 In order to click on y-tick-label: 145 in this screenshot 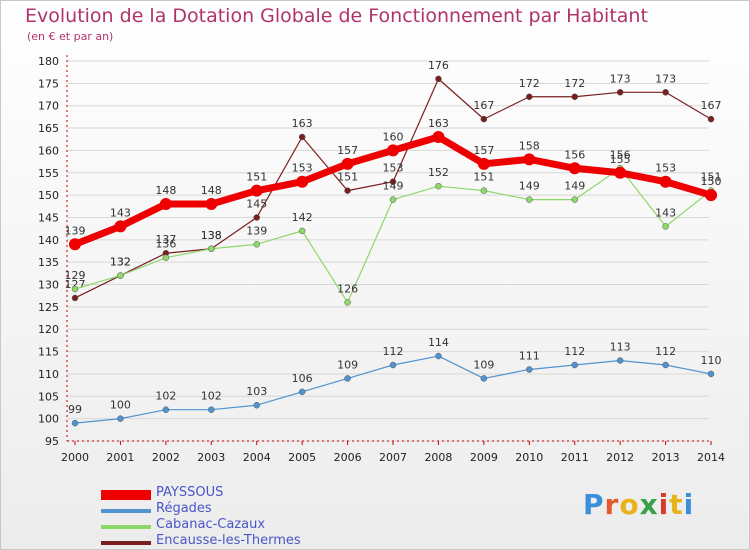, I will do `click(48, 217)`.